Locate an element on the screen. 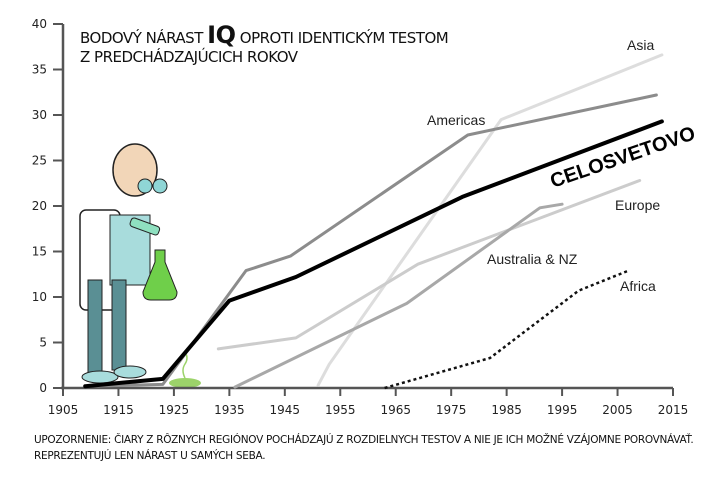 Image resolution: width=702 pixels, height=477 pixels. x-tick-label: 1975 is located at coordinates (451, 410).